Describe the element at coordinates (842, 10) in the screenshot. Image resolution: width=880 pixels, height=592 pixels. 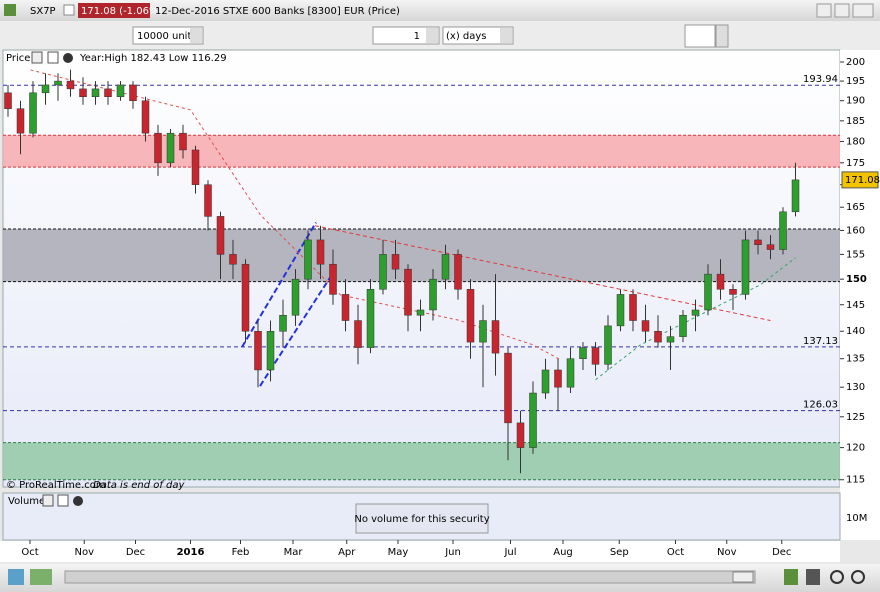
I see `maximize-button` at that location.